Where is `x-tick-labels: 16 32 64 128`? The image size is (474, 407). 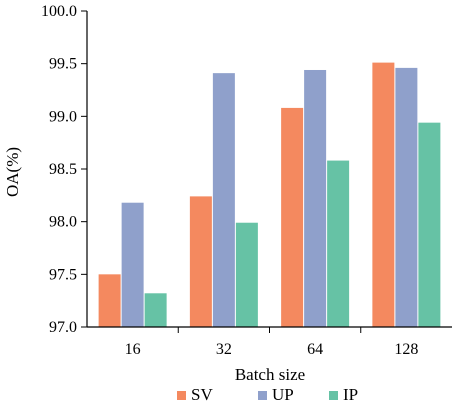
x-tick-labels: 16 32 64 128 is located at coordinates (272, 349).